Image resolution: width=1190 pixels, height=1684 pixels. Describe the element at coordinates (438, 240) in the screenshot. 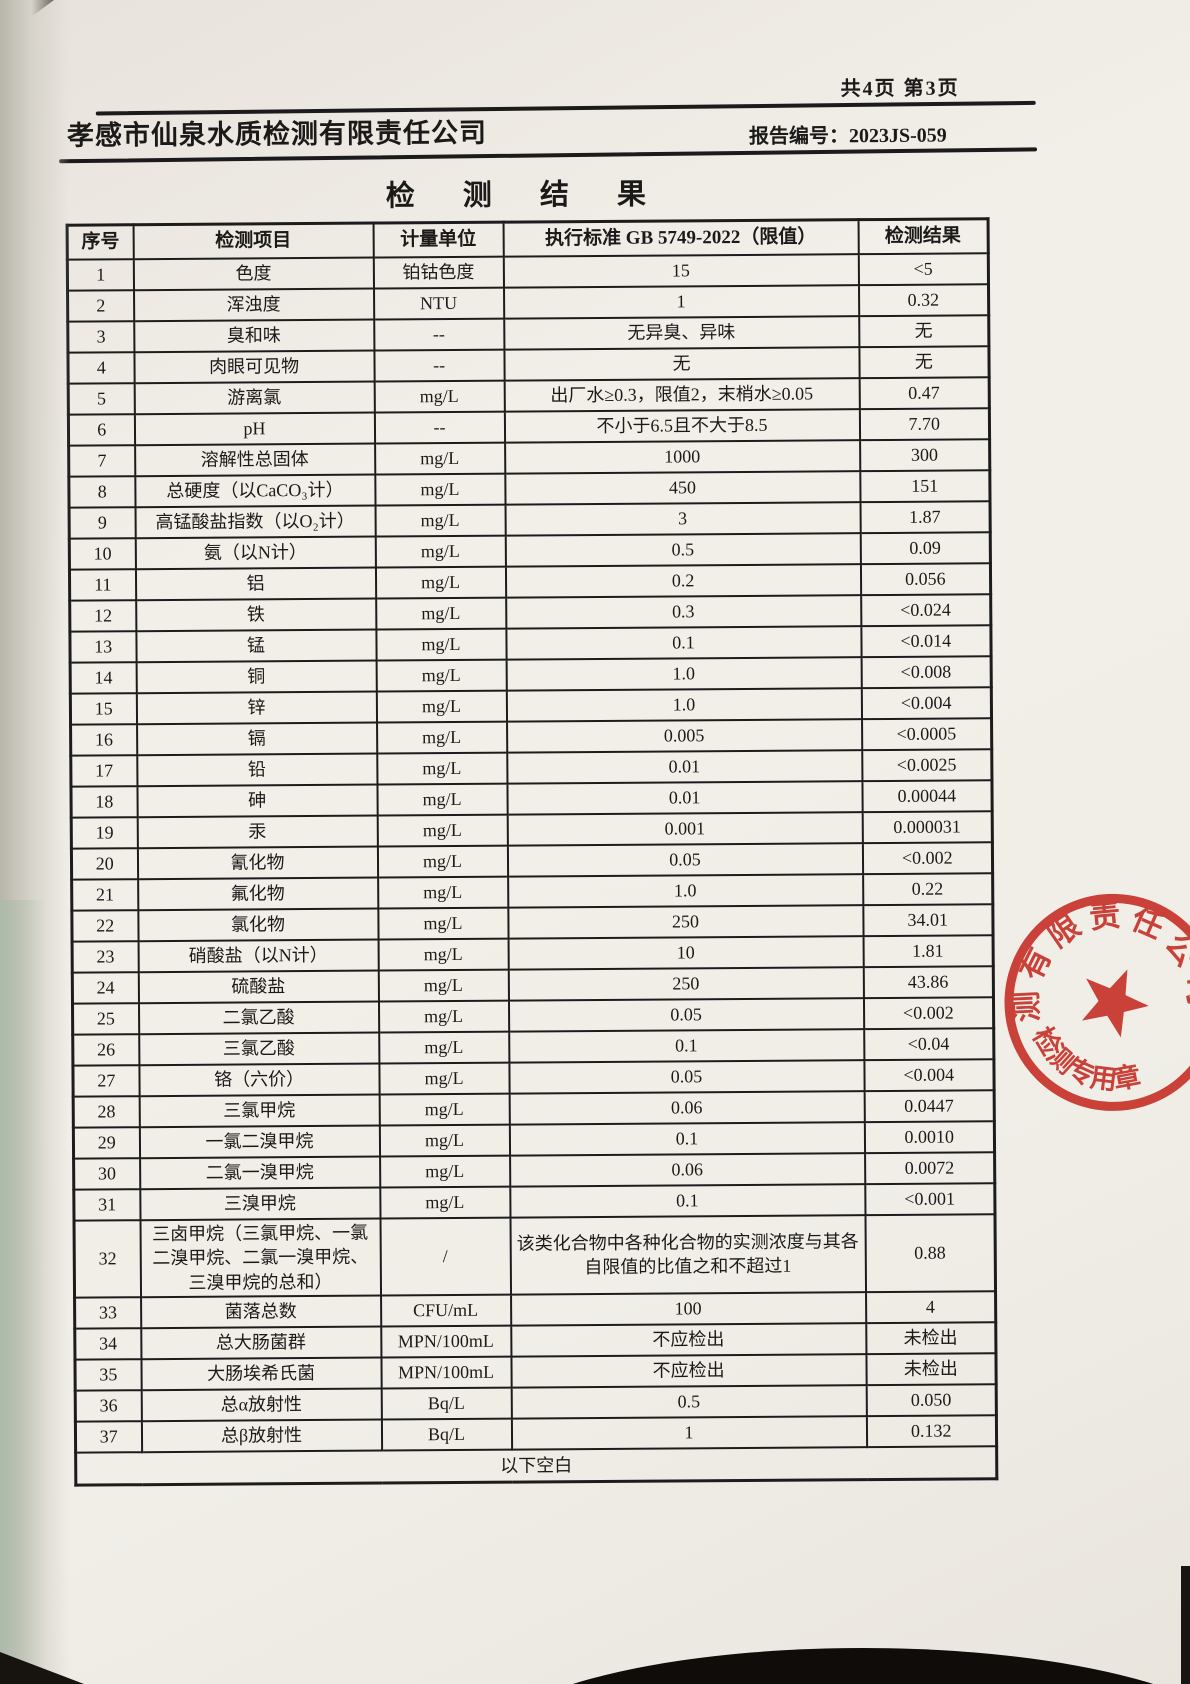

I see `col-header-unit: 计量单位` at that location.